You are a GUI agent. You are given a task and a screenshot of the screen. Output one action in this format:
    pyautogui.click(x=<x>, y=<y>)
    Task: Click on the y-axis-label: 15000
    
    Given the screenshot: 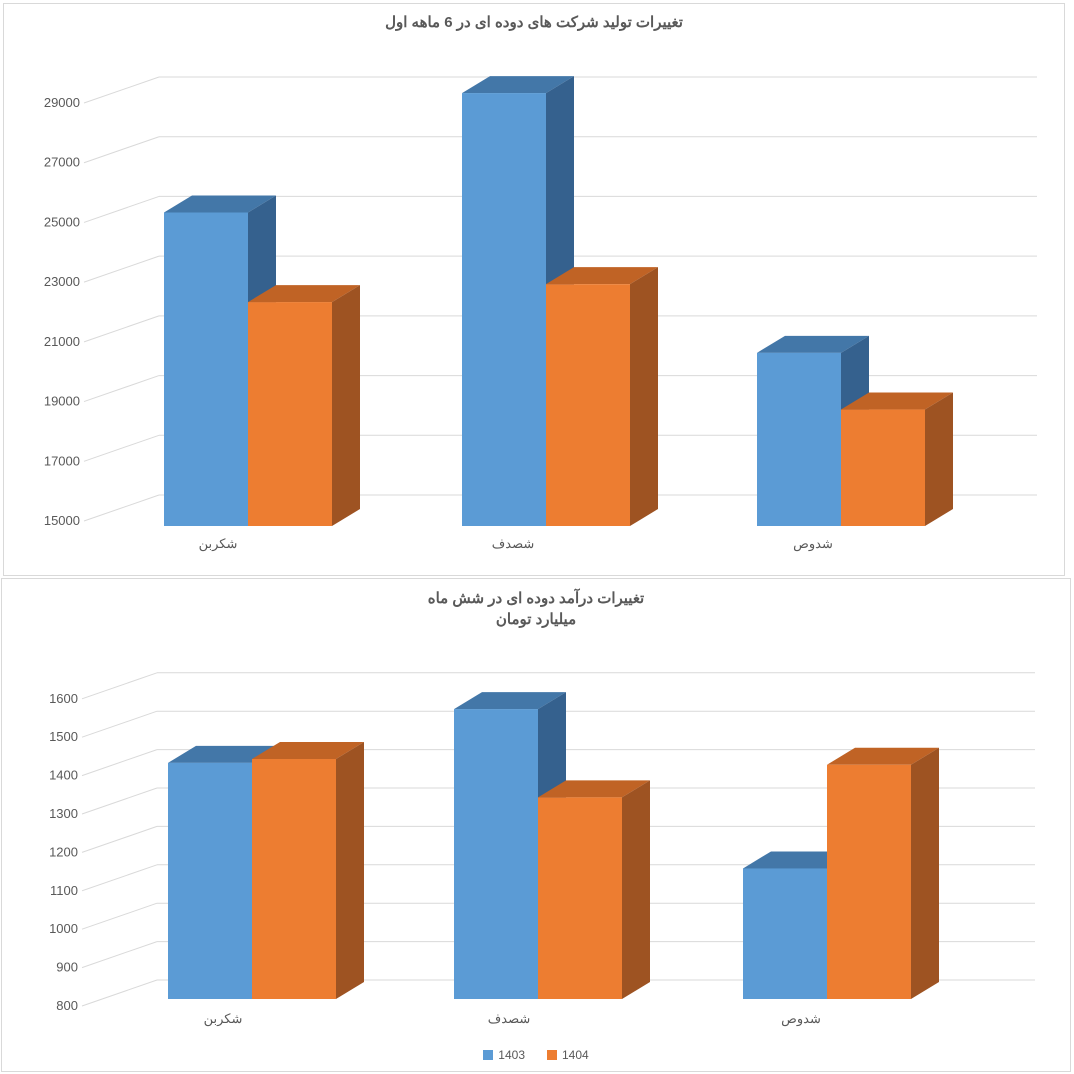 What is the action you would take?
    pyautogui.click(x=62, y=520)
    